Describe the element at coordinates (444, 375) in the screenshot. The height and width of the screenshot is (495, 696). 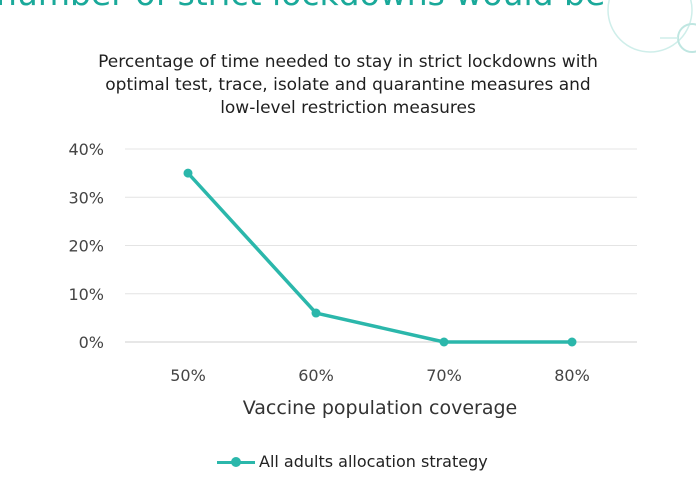
I see `x-tick-label: 70%` at that location.